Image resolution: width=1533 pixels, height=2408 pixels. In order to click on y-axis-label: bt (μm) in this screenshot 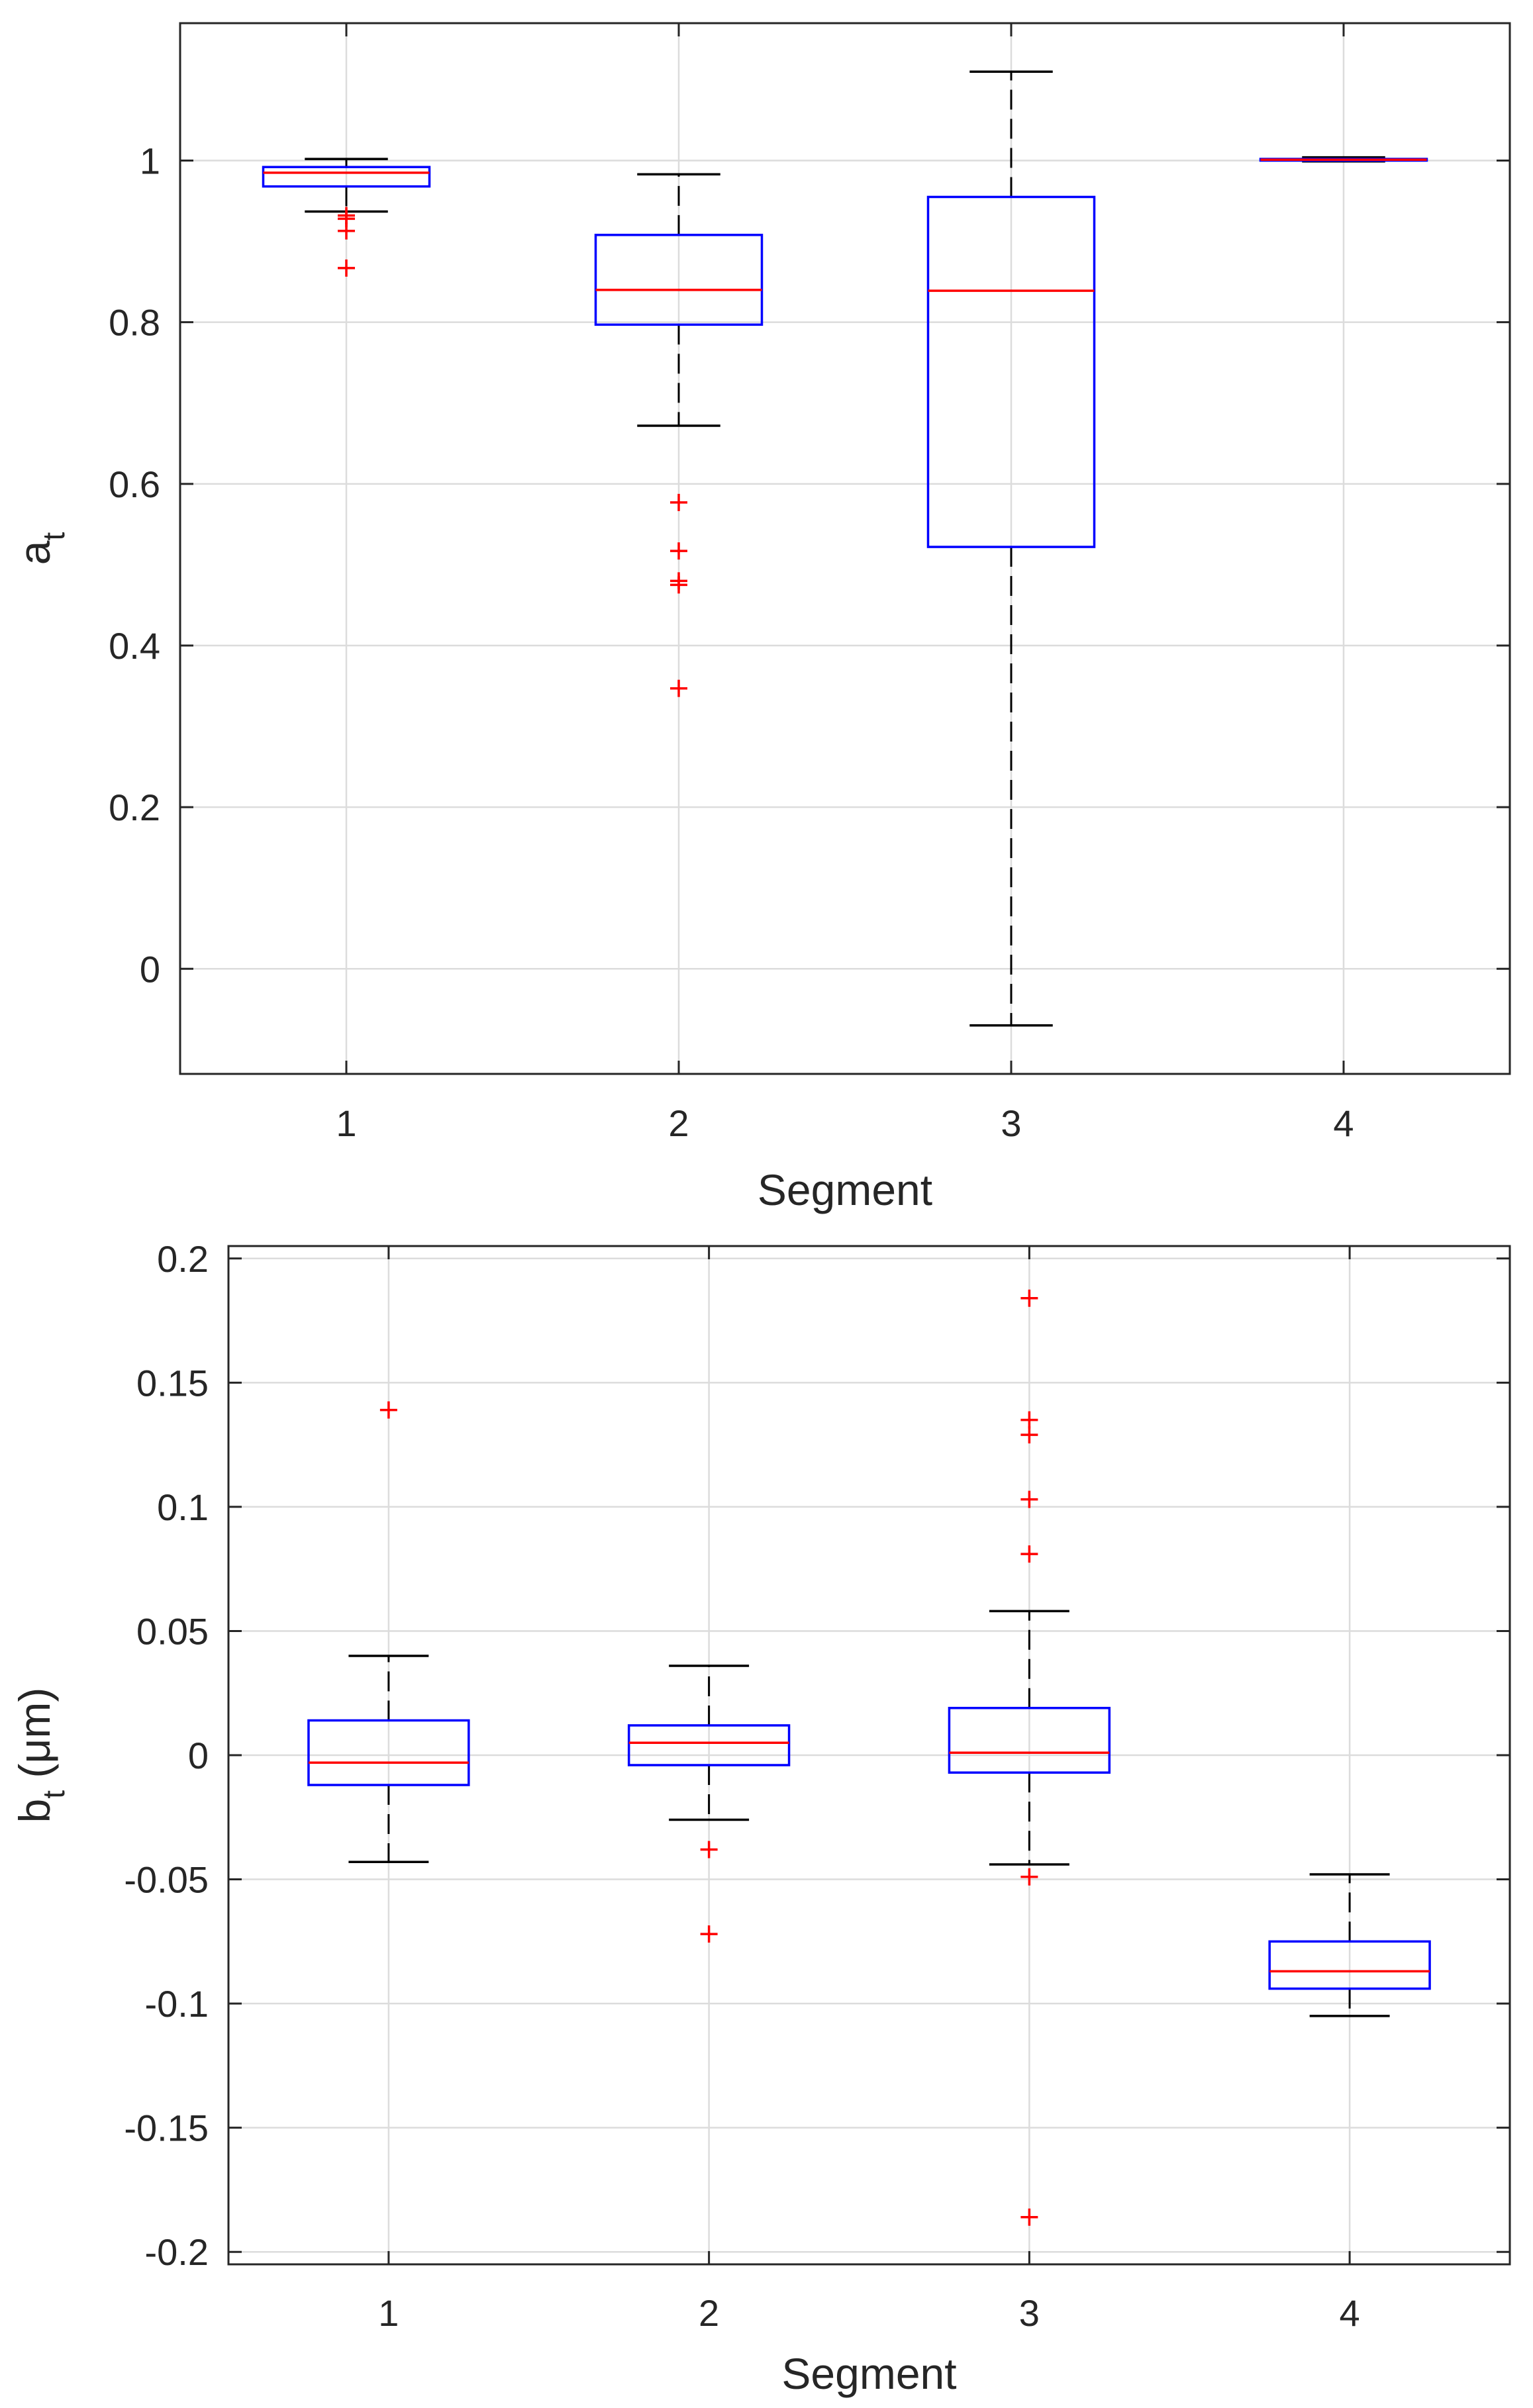, I will do `click(40, 1755)`.